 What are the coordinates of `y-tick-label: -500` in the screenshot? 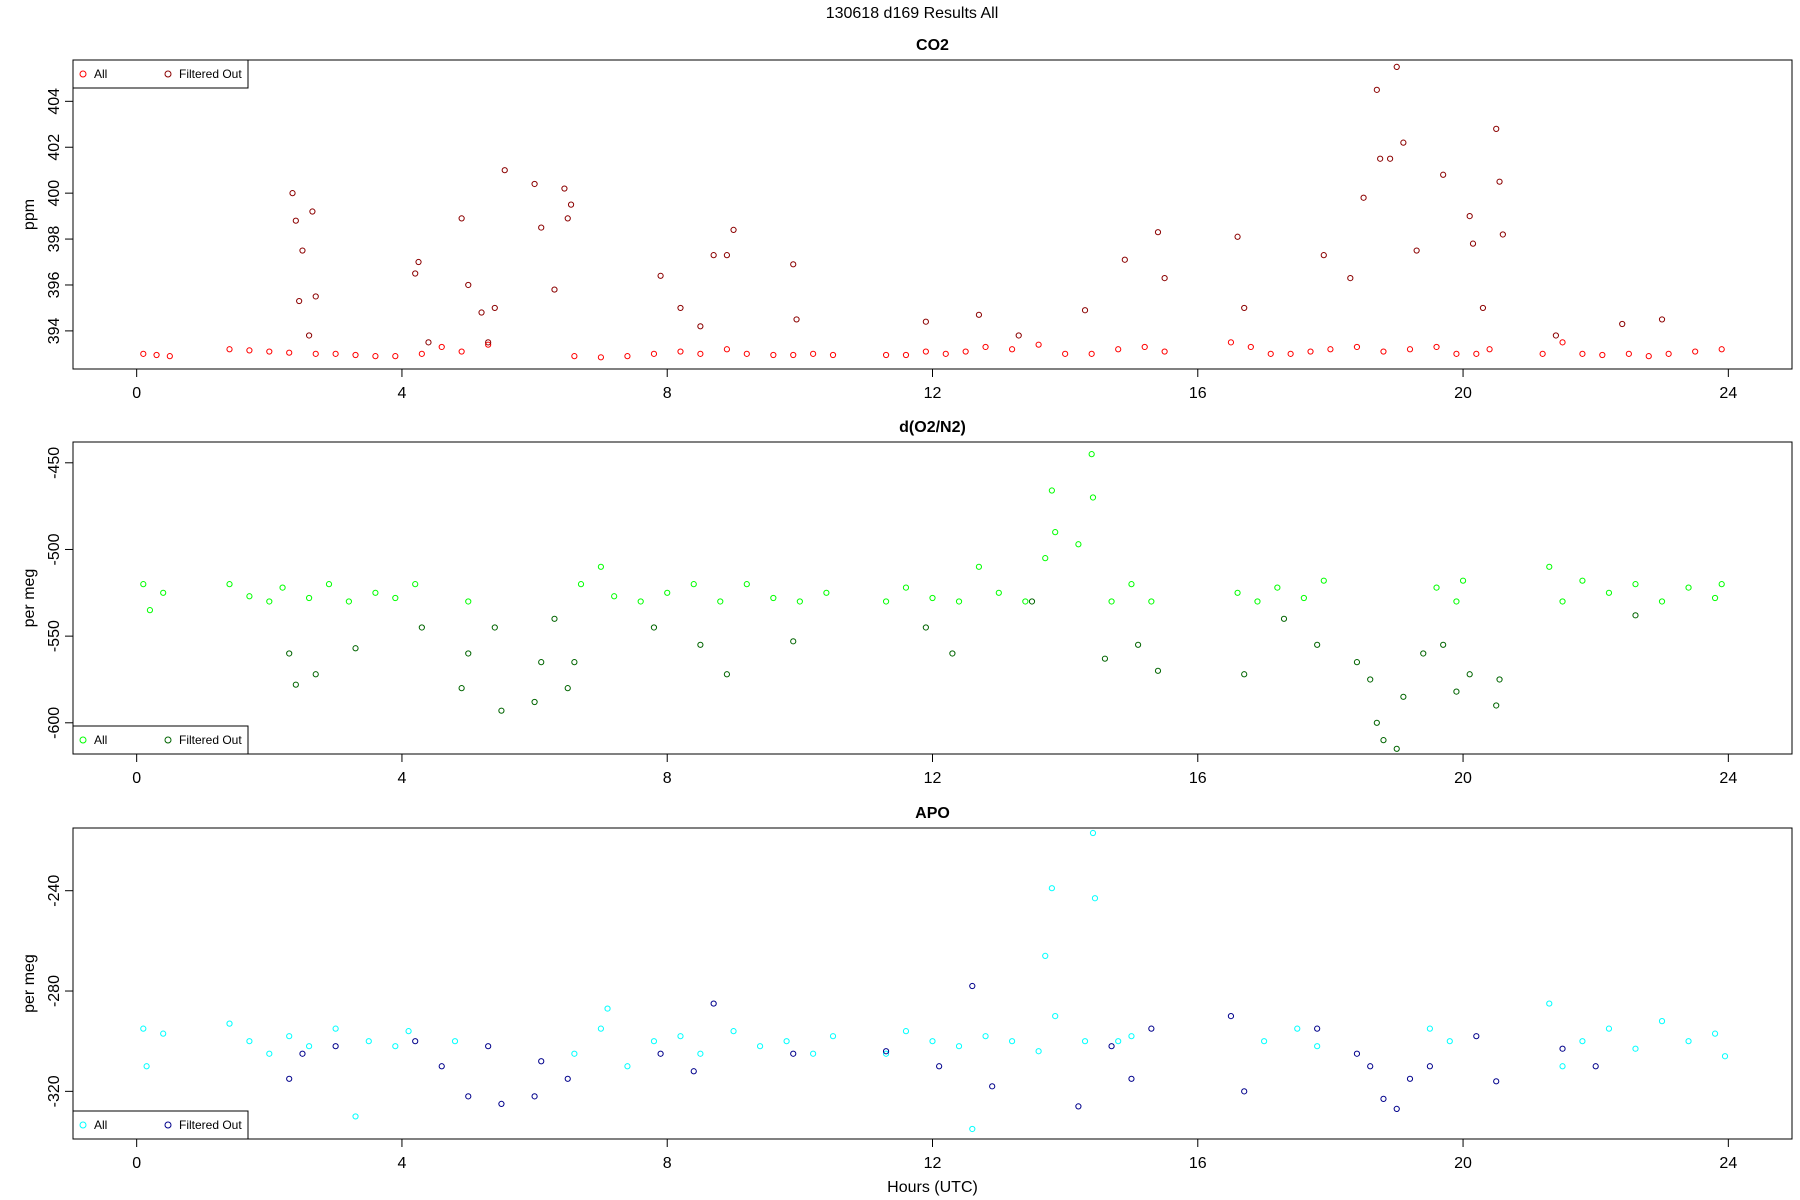 It's located at (54, 549).